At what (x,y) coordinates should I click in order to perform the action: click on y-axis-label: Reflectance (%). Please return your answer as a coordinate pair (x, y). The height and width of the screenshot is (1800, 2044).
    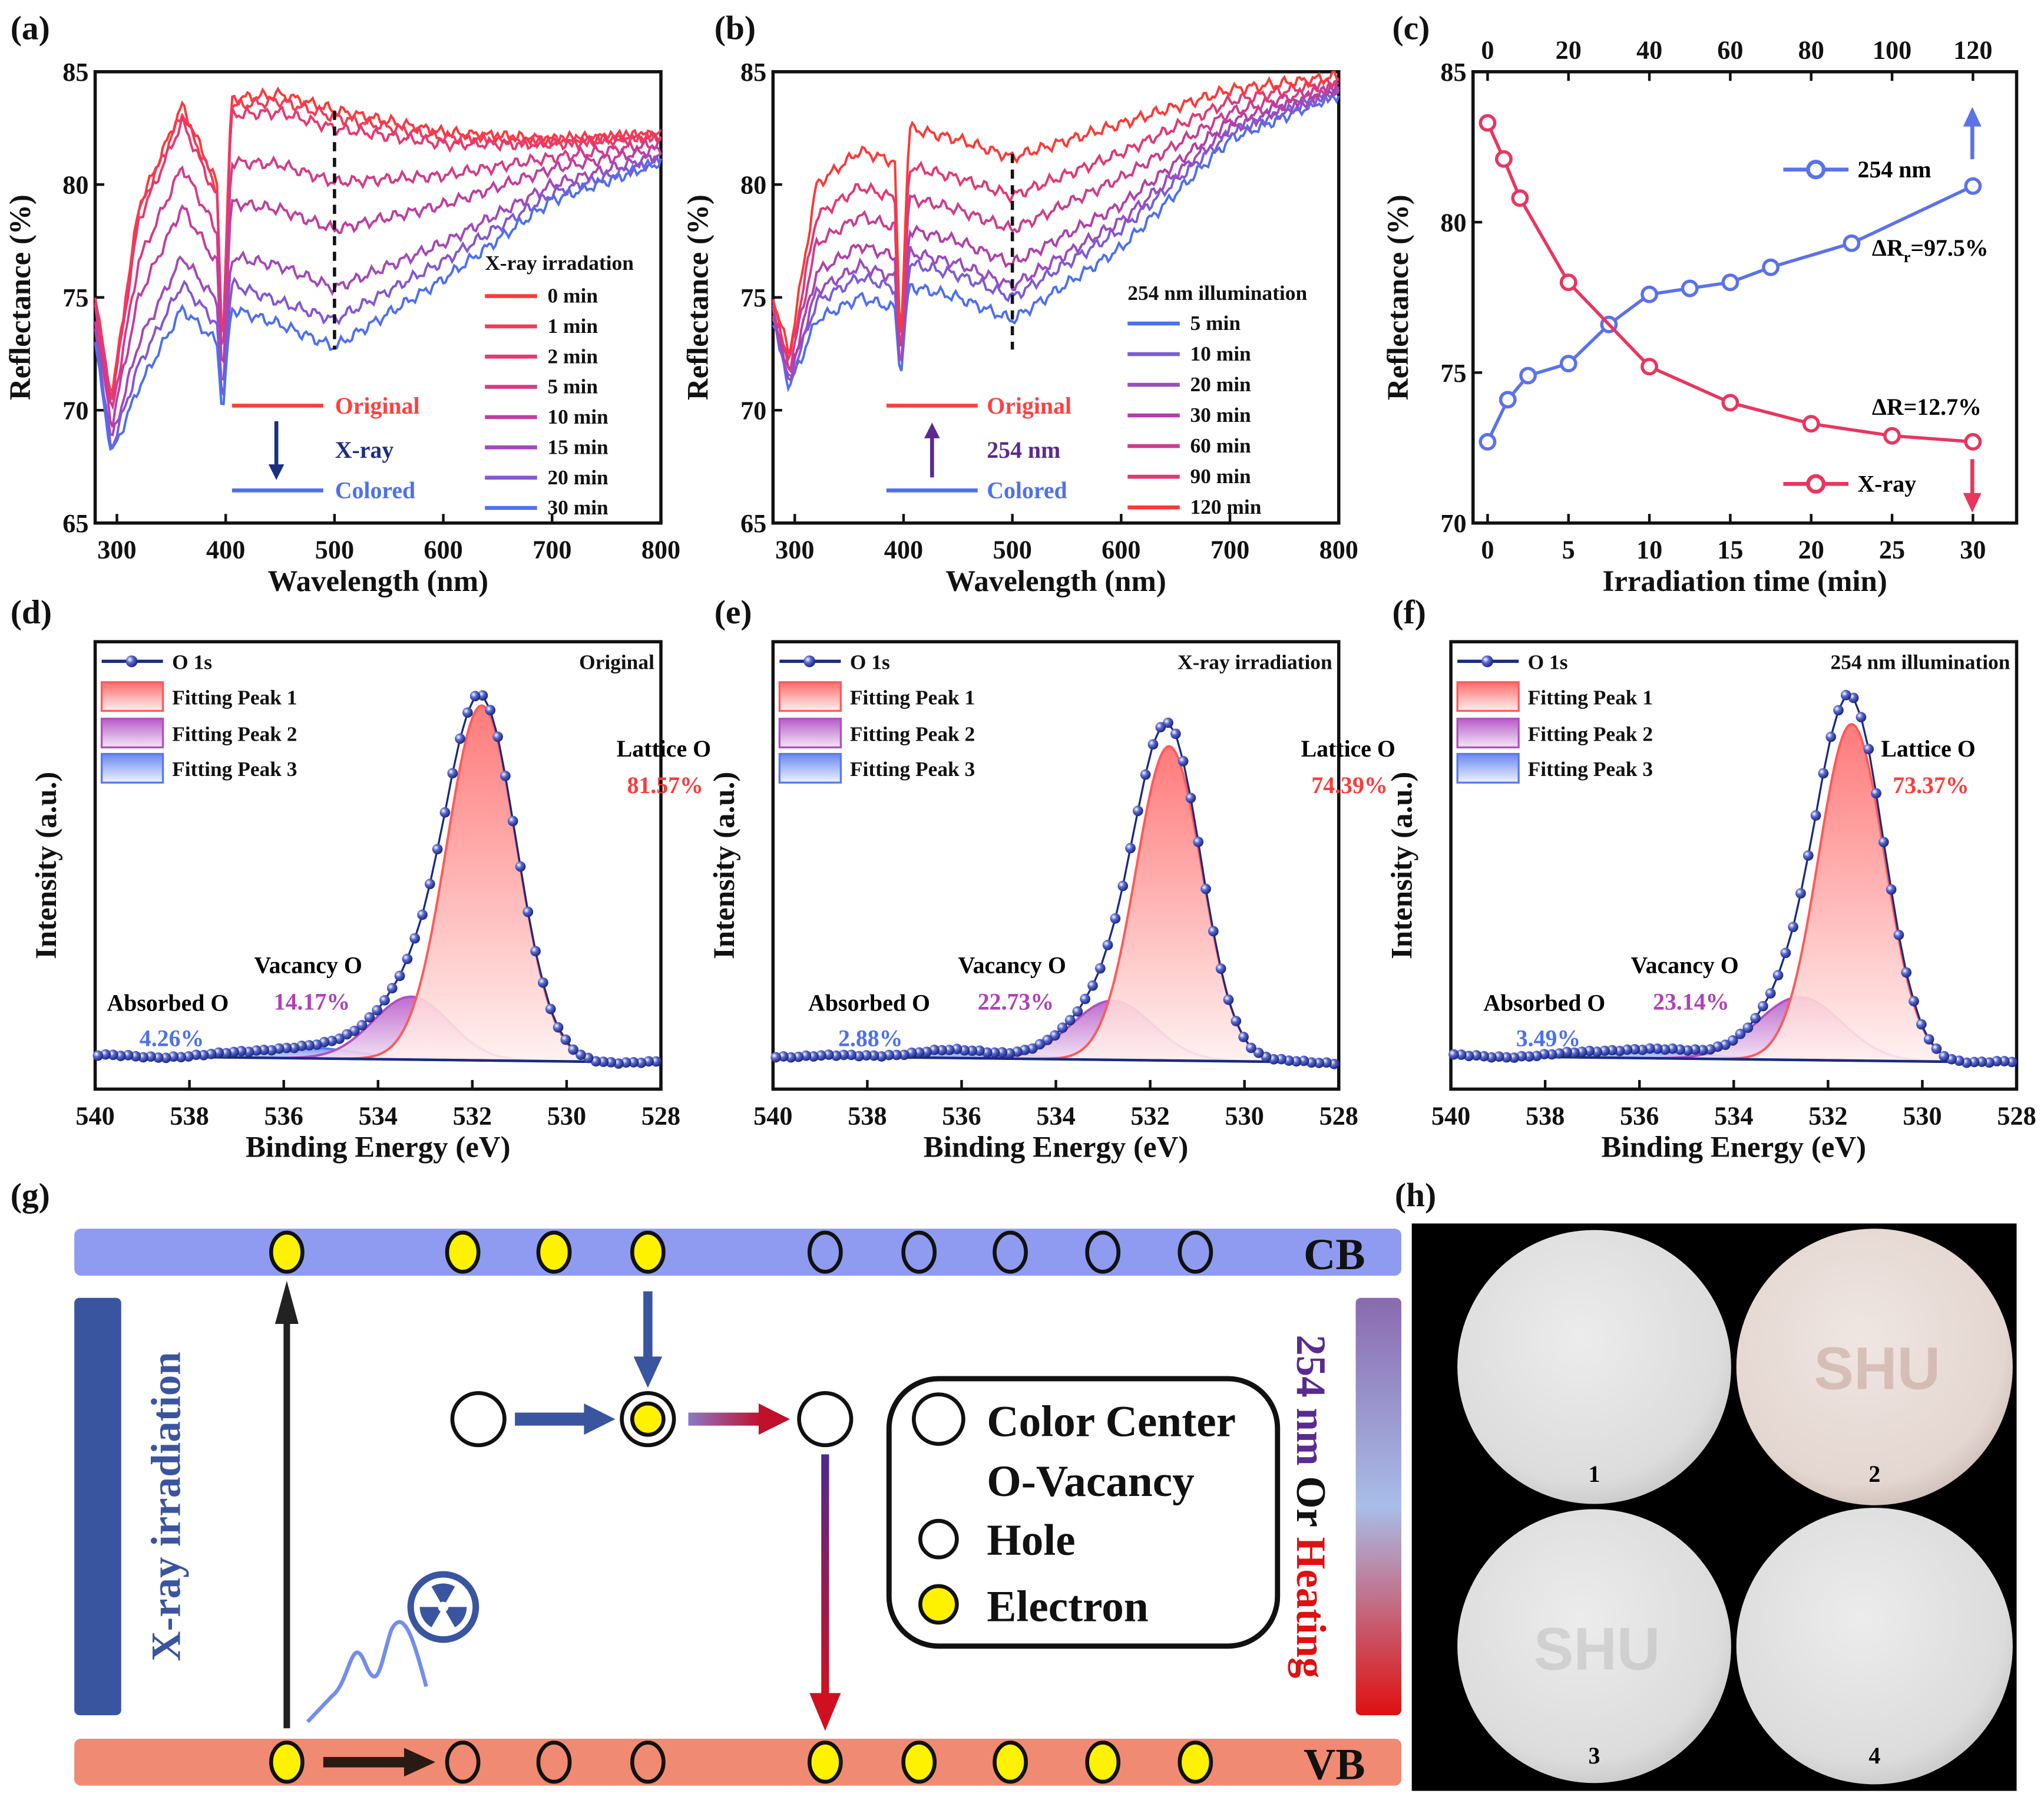
    Looking at the image, I should click on (20, 297).